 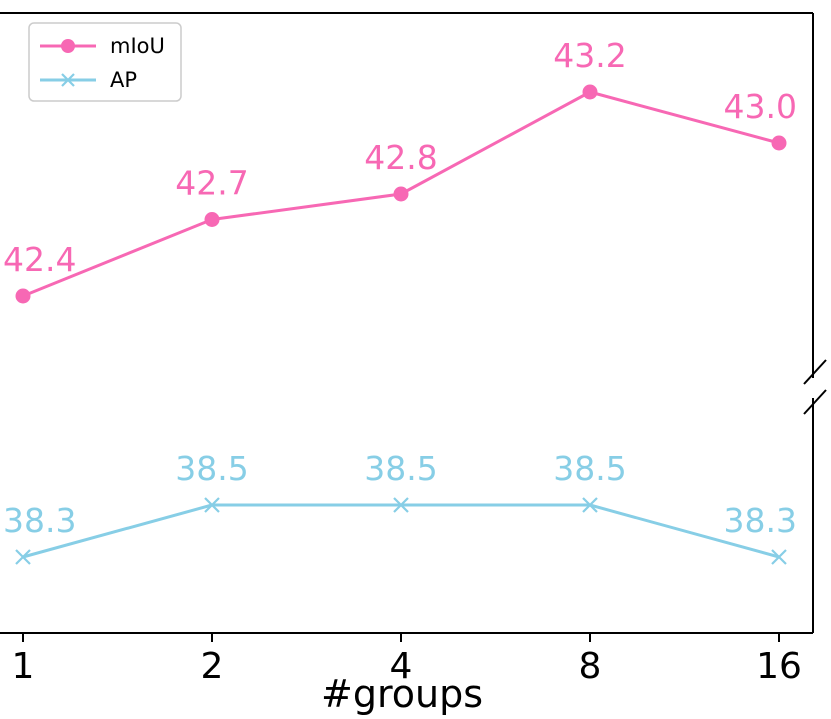 I want to click on axis-break-mark-upper, so click(x=815, y=372).